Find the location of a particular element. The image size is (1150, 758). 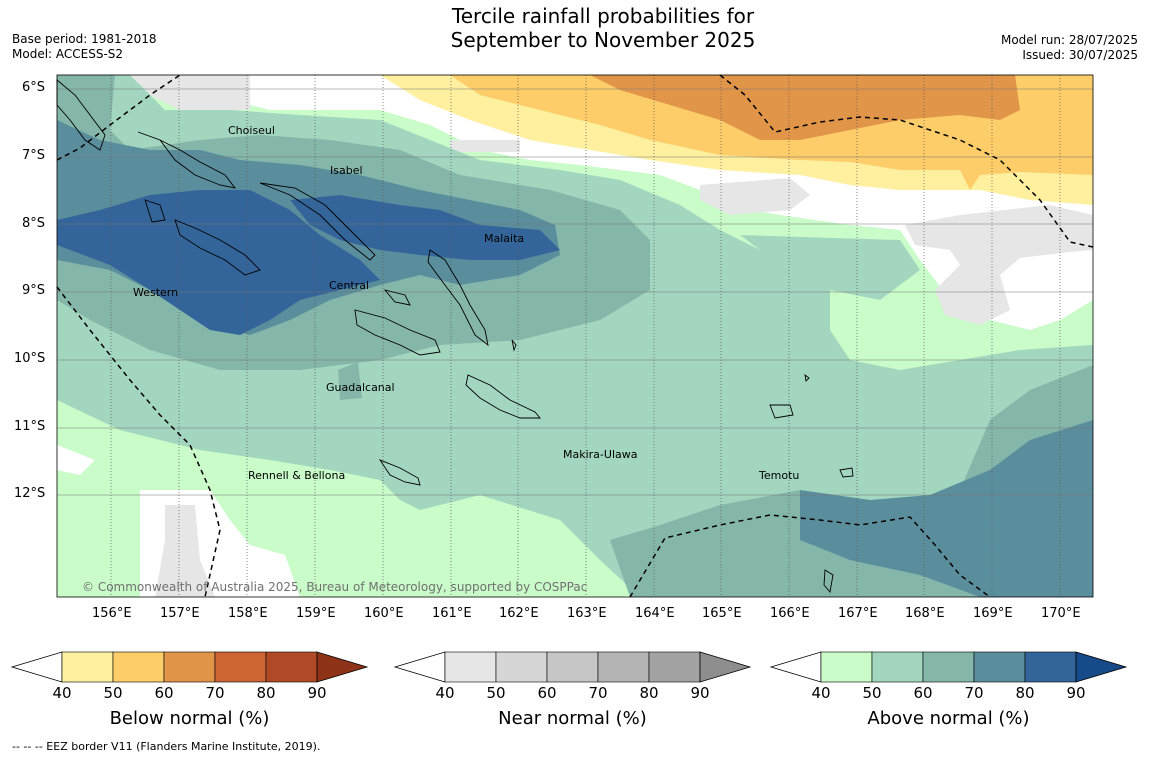

province-label-isabel: Isabel is located at coordinates (346, 170).